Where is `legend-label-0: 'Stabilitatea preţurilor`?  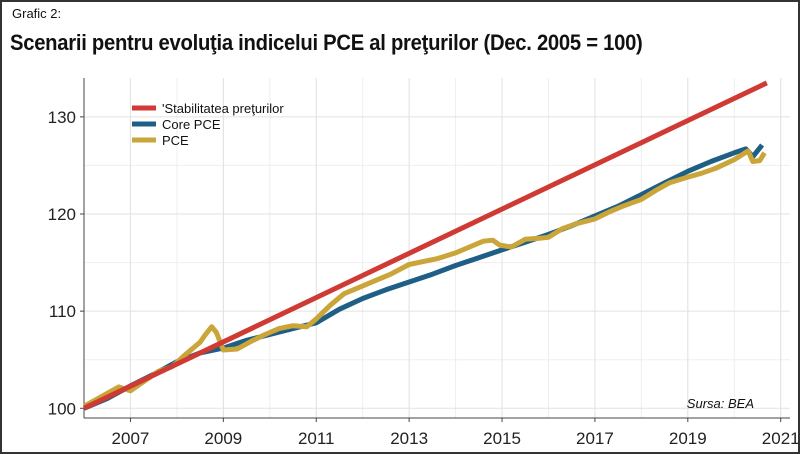 legend-label-0: 'Stabilitatea preţurilor is located at coordinates (223, 108).